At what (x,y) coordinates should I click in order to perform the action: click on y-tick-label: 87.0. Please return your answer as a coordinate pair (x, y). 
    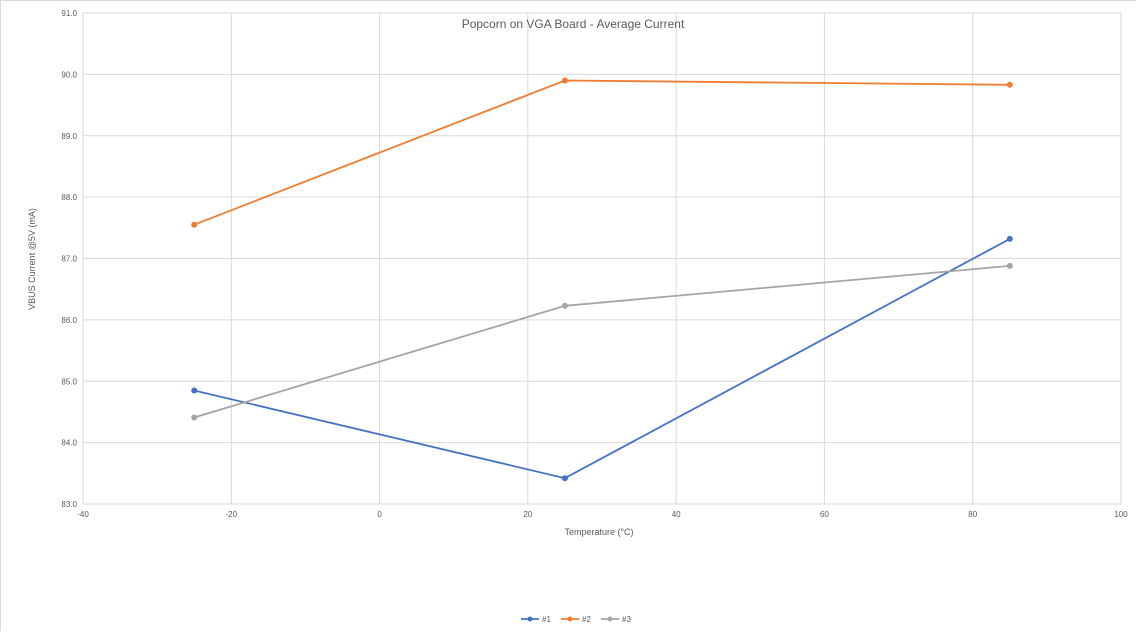
    Looking at the image, I should click on (69, 259).